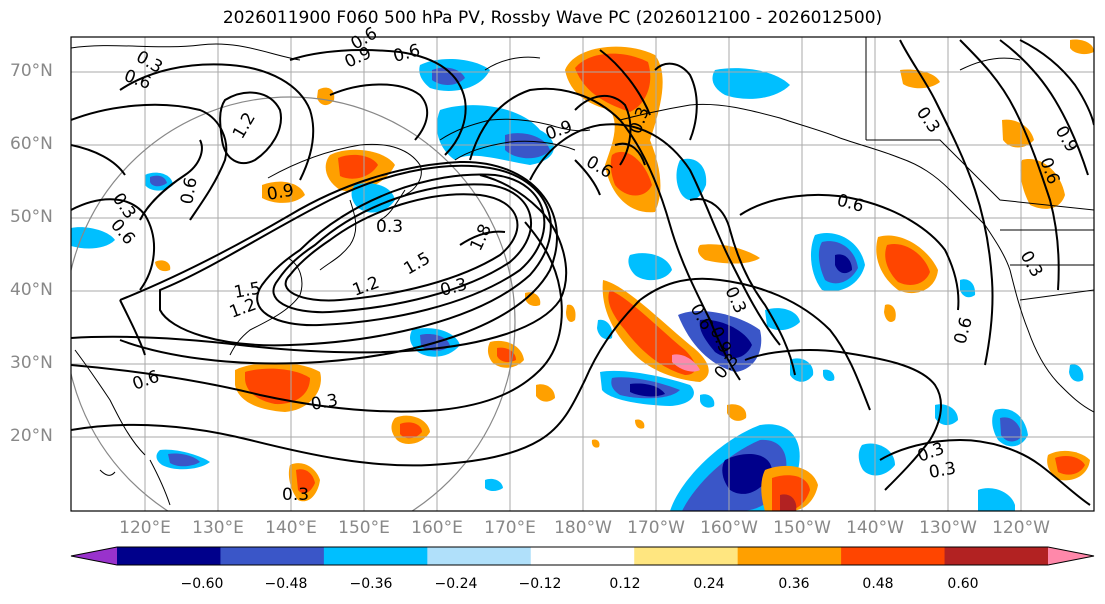 The width and height of the screenshot is (1105, 604). What do you see at coordinates (510, 528) in the screenshot?
I see `lon-label-170E: 170°E` at bounding box center [510, 528].